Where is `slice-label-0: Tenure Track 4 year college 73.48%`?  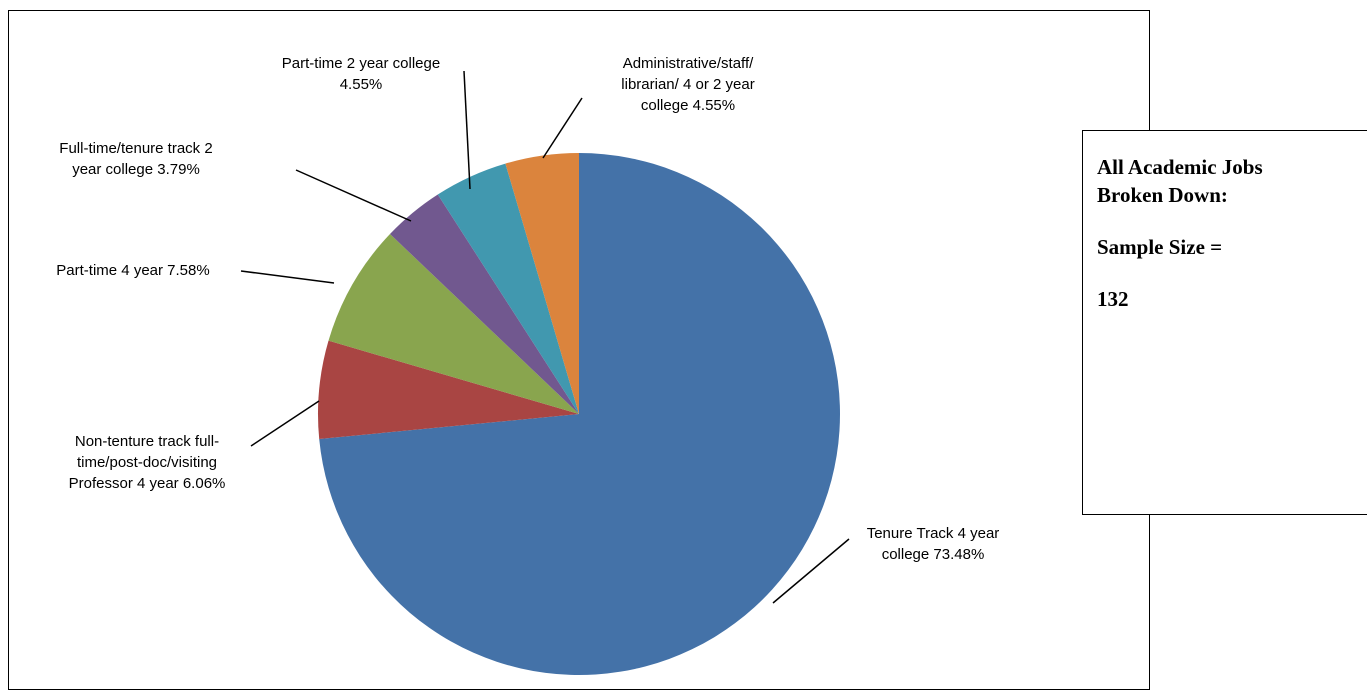
slice-label-0: Tenure Track 4 year college 73.48% is located at coordinates (886, 564).